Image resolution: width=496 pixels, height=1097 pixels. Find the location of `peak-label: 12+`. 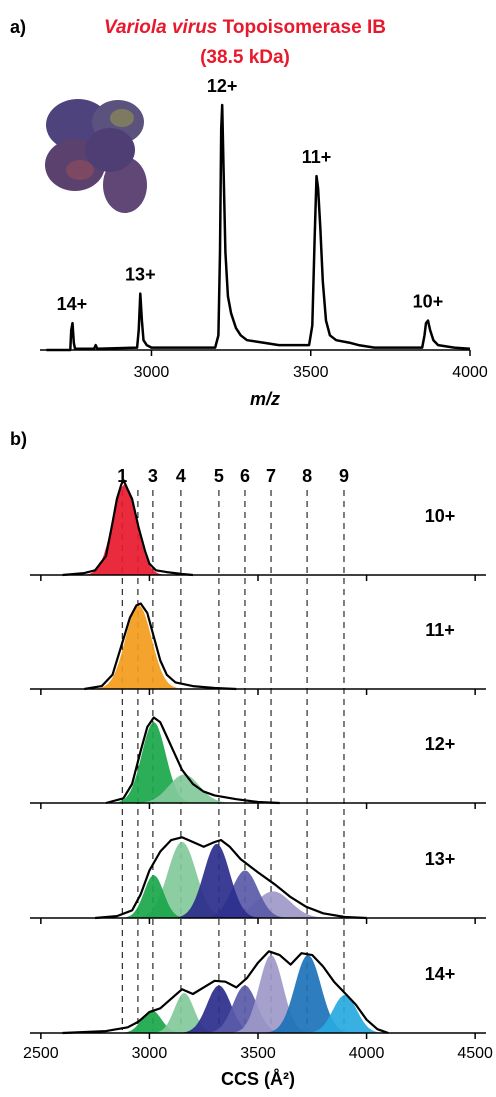

peak-label: 12+ is located at coordinates (222, 86).